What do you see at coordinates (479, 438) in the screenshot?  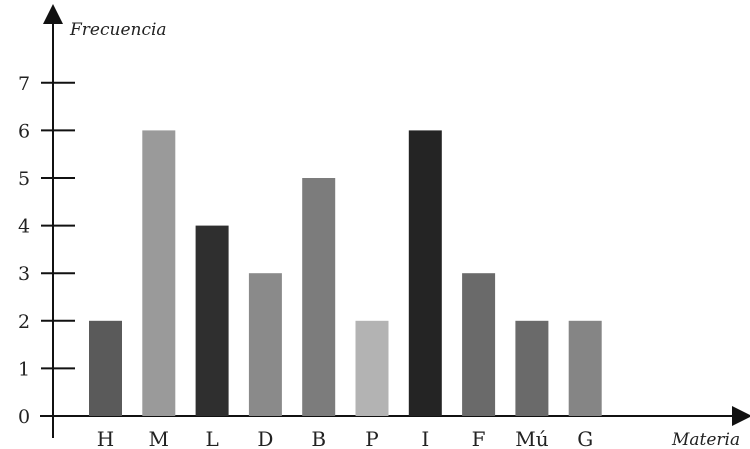 I see `category-label: F` at bounding box center [479, 438].